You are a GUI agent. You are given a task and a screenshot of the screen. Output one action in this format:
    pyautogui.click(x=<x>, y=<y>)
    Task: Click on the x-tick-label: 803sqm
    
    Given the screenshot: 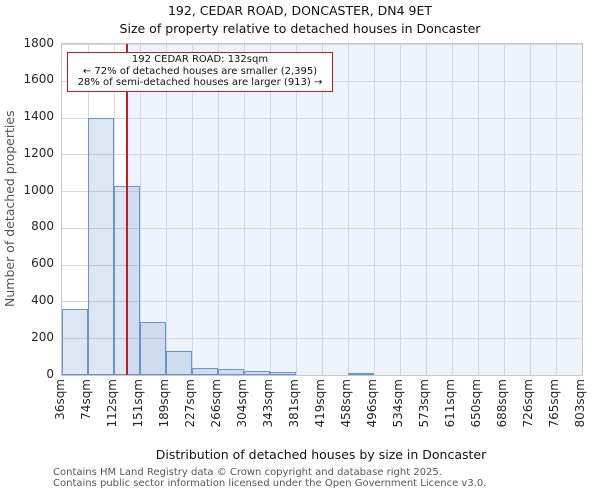 What is the action you would take?
    pyautogui.click(x=580, y=403)
    